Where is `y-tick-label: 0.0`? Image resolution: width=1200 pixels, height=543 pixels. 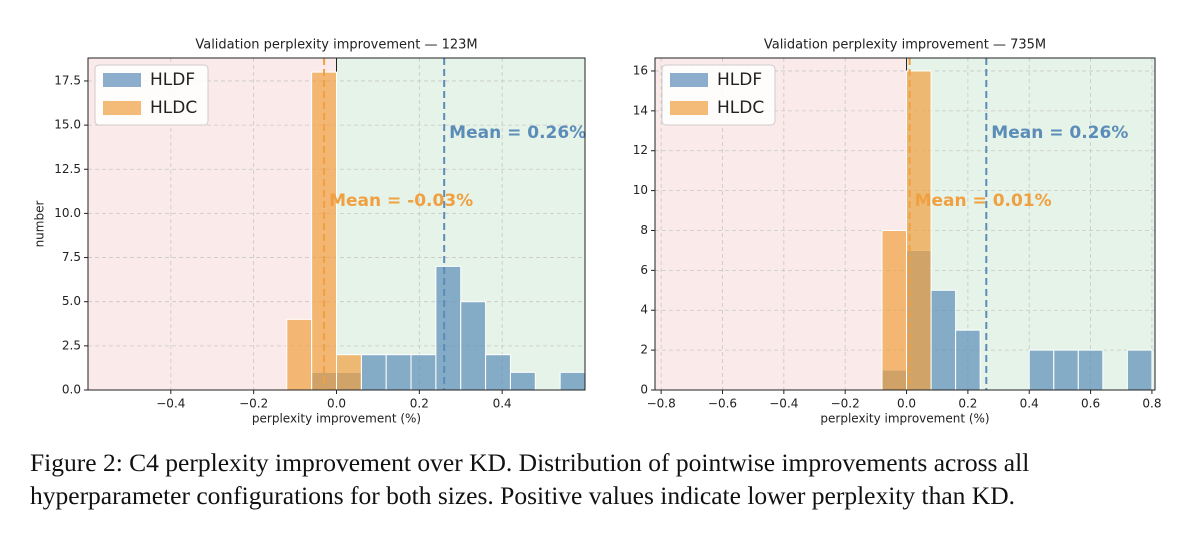
y-tick-label: 0.0 is located at coordinates (71, 390).